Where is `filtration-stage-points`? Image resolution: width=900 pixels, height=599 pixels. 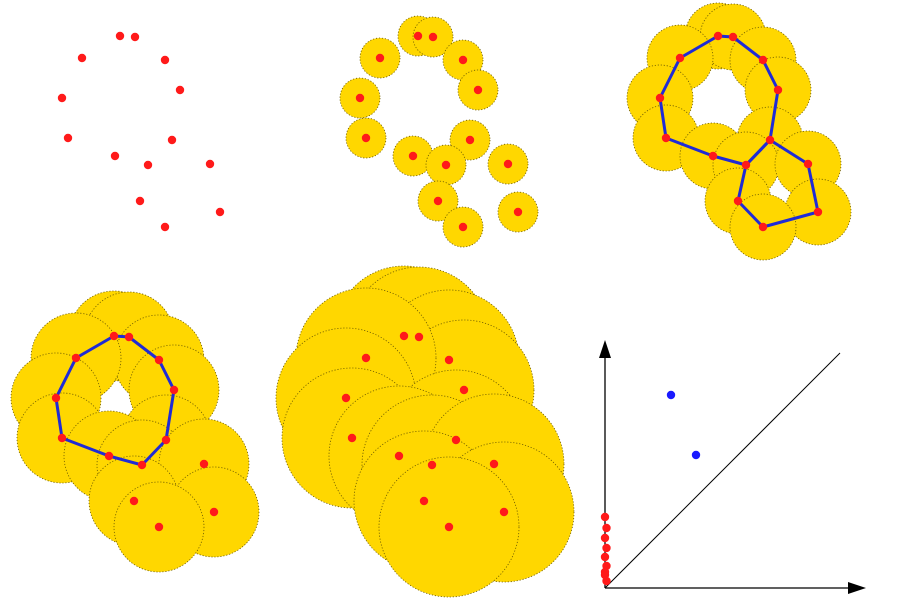
filtration-stage-points is located at coordinates (141, 131).